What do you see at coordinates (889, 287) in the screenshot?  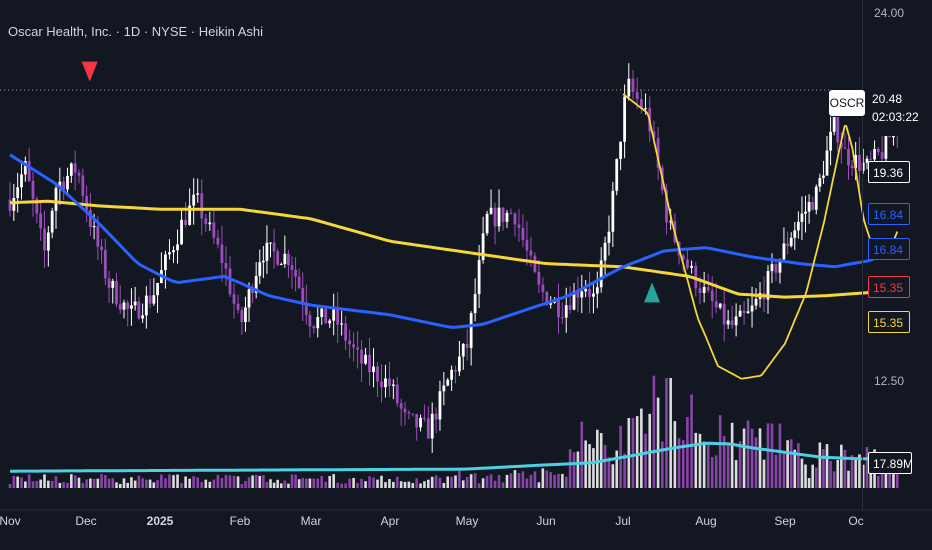 I see `price-tag-red: 15.35` at bounding box center [889, 287].